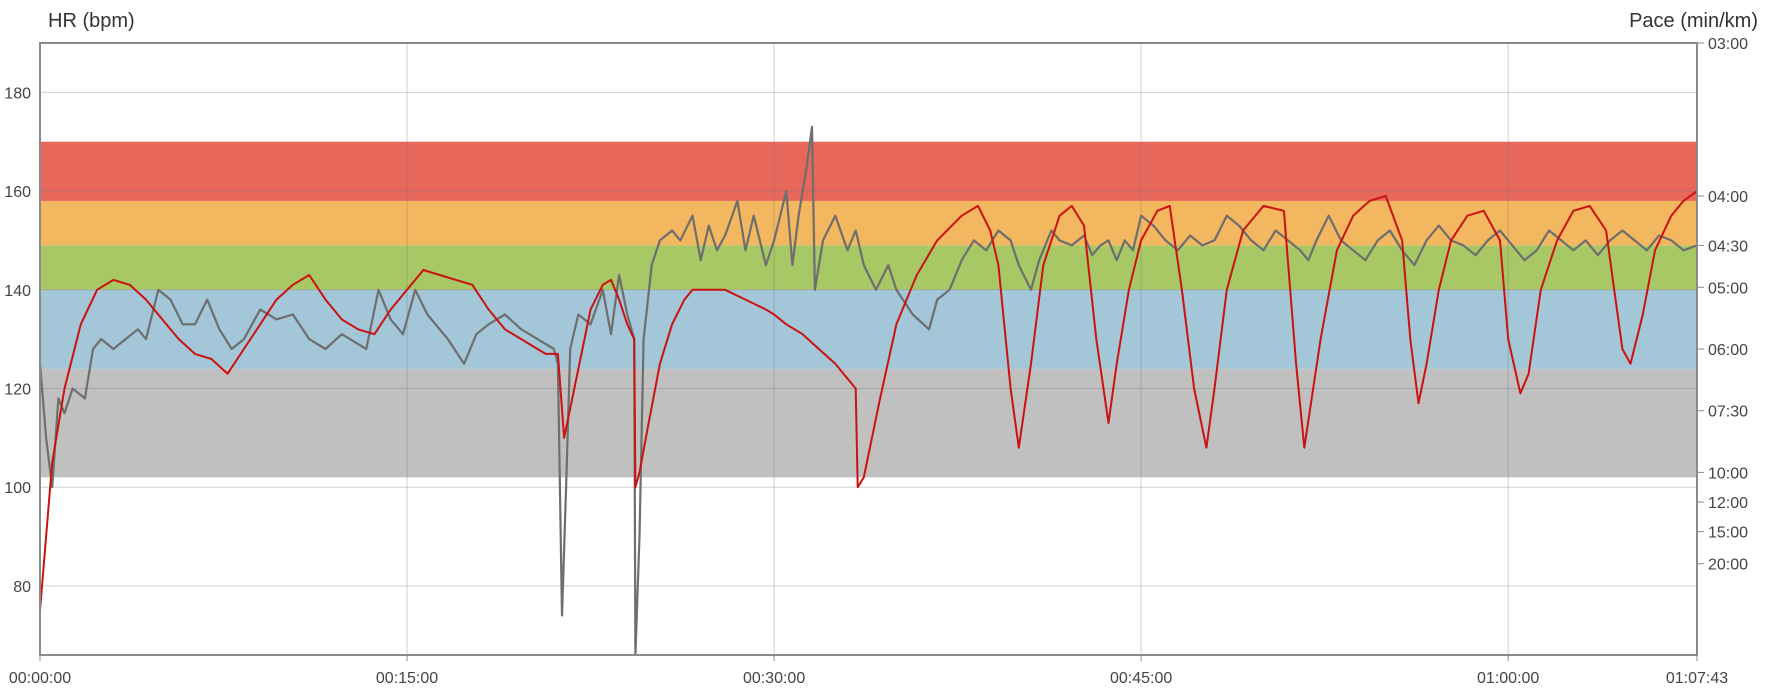 Image resolution: width=1770 pixels, height=693 pixels. Describe the element at coordinates (407, 678) in the screenshot. I see `x-tick-label: 00:15:00` at that location.